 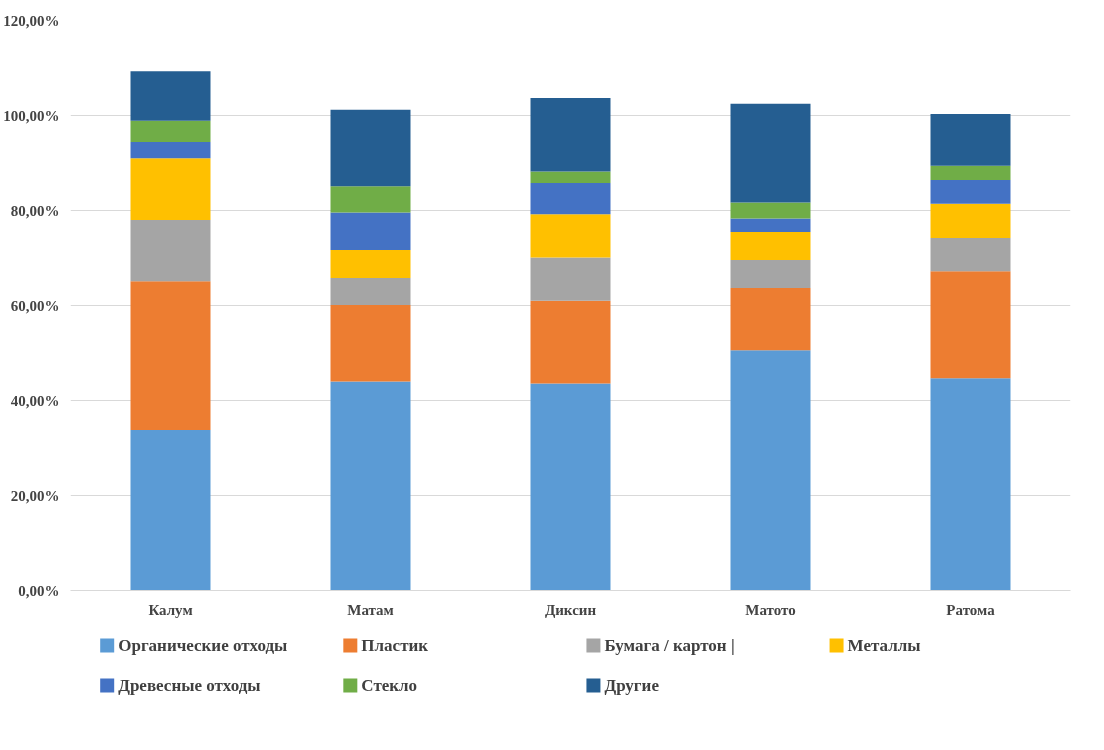 I want to click on legend-label: Бумага / картон |, so click(x=669, y=645).